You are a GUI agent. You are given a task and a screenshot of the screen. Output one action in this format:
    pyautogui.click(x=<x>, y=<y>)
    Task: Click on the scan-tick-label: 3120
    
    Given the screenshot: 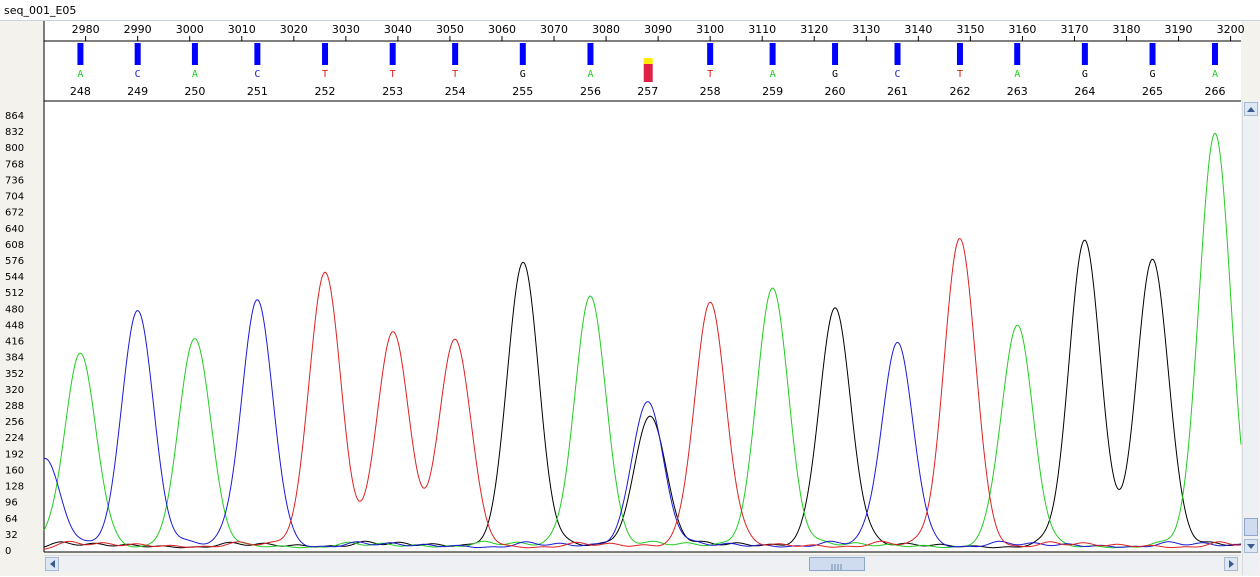 What is the action you would take?
    pyautogui.click(x=814, y=29)
    